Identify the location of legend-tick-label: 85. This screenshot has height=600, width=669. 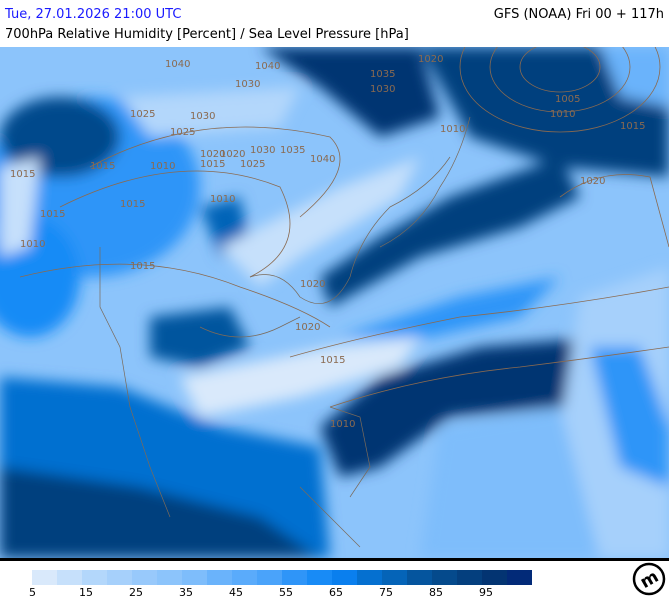
(436, 592).